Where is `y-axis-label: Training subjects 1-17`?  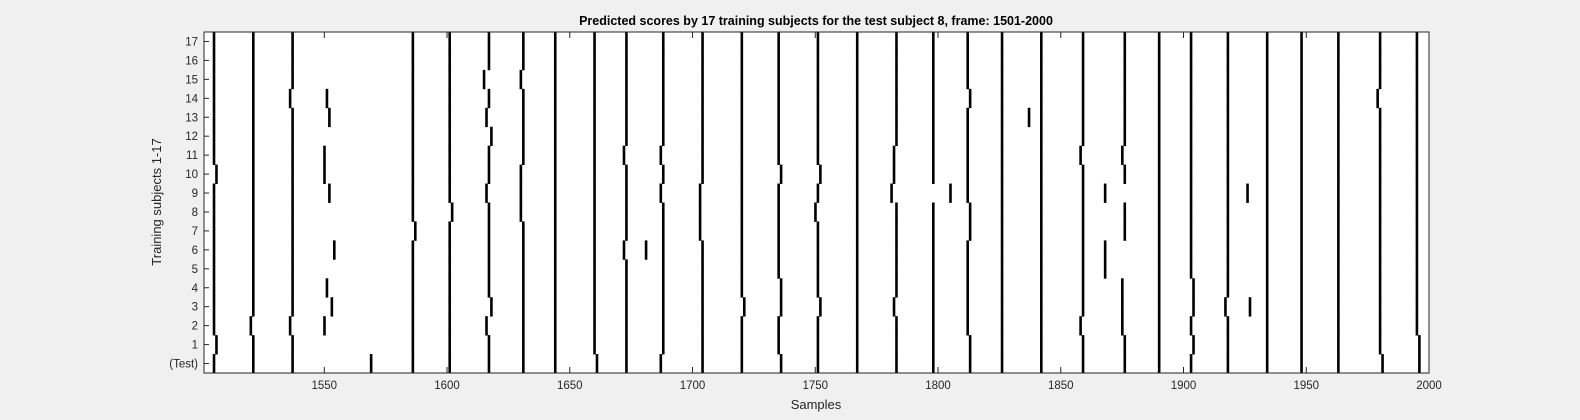 y-axis-label: Training subjects 1-17 is located at coordinates (156, 201).